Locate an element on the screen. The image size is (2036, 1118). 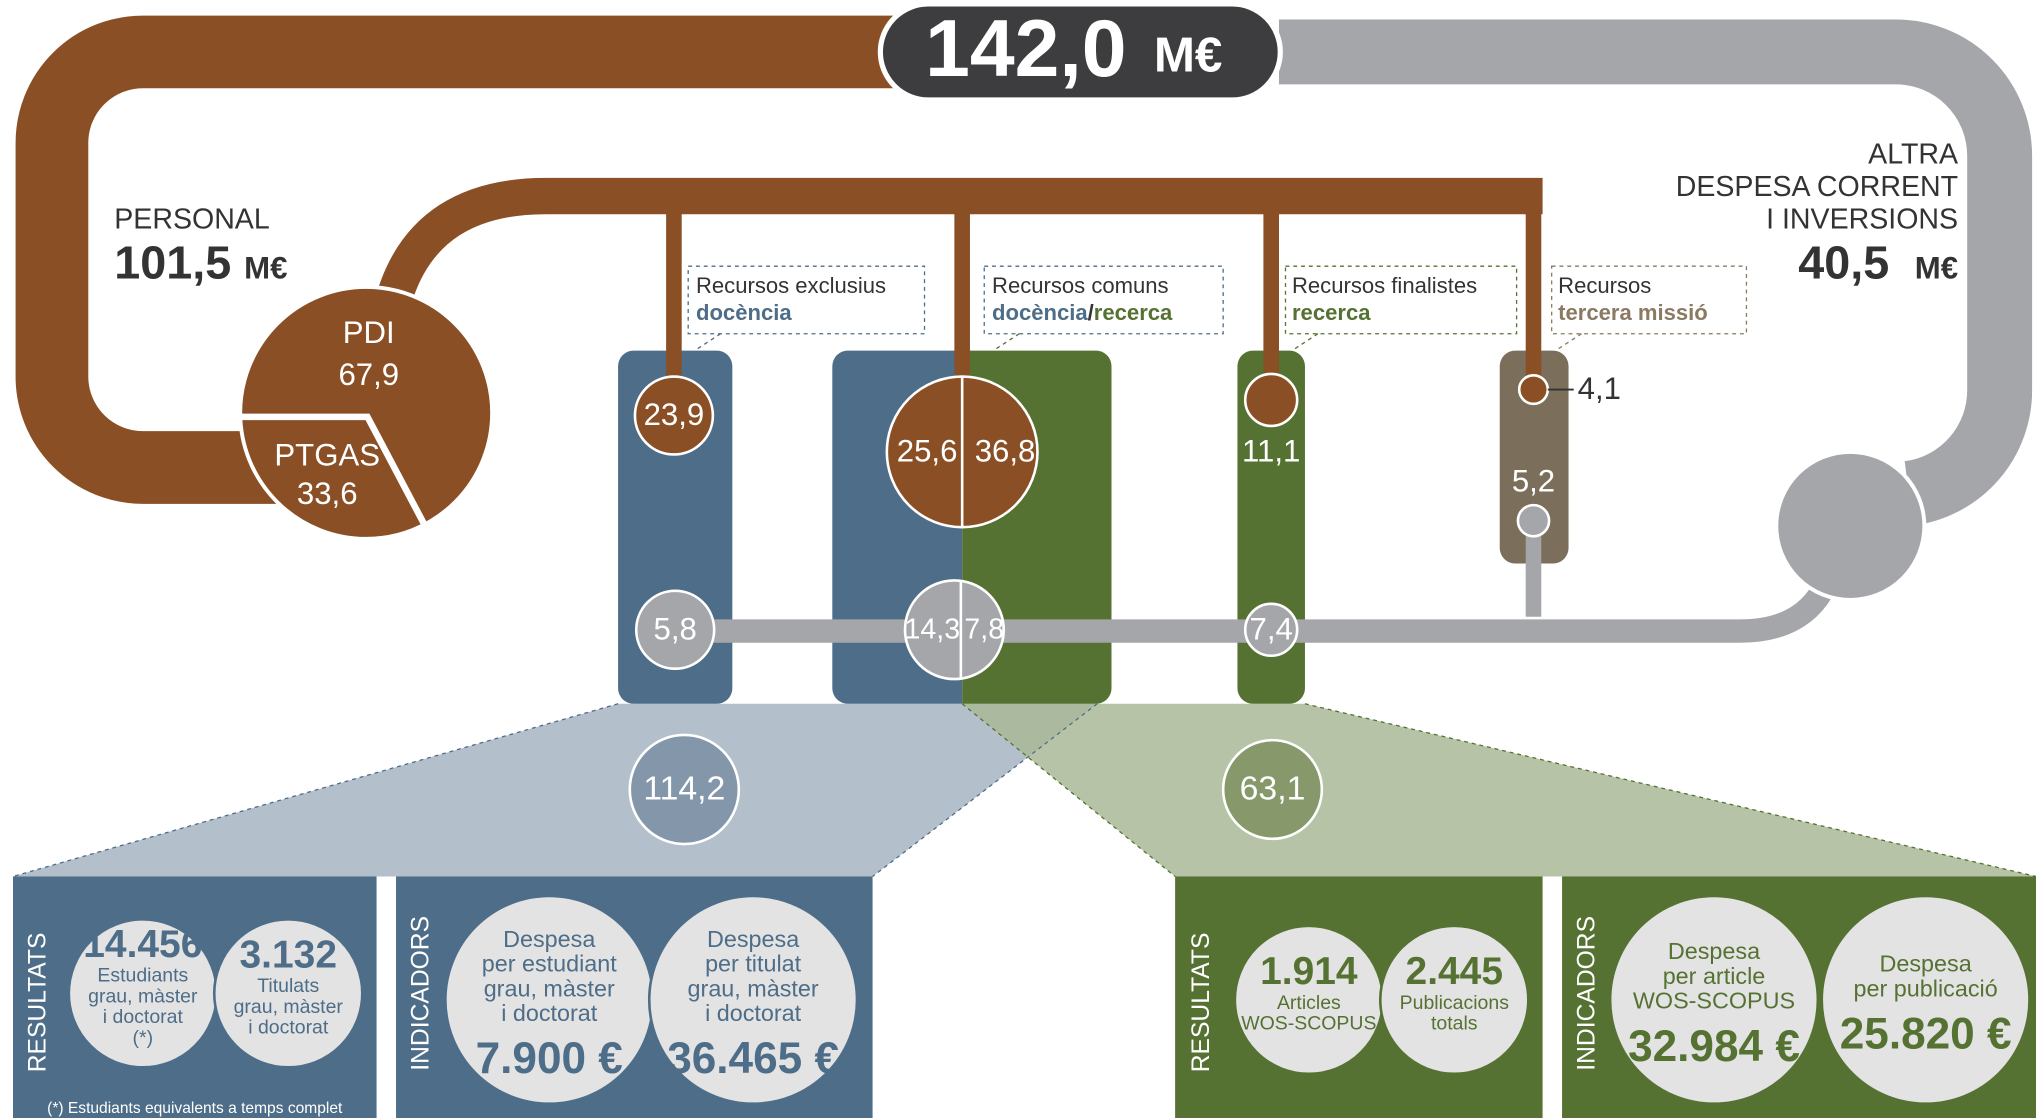
personal-pie is located at coordinates (366, 413).